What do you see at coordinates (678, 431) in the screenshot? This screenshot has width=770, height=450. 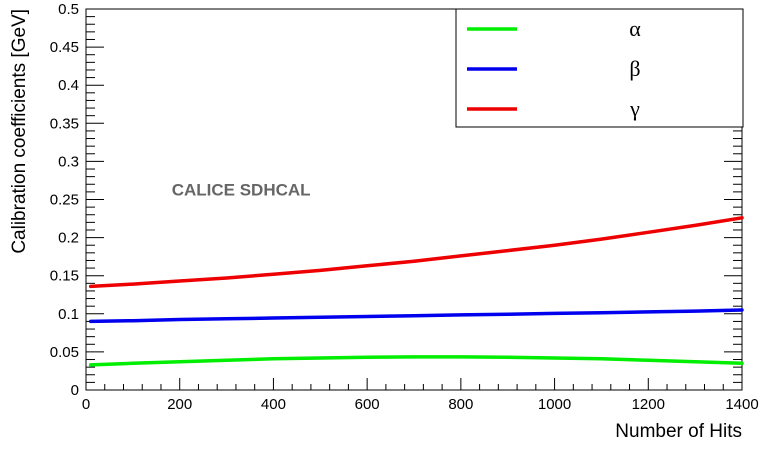 I see `x-axis-title: Number of Hits` at bounding box center [678, 431].